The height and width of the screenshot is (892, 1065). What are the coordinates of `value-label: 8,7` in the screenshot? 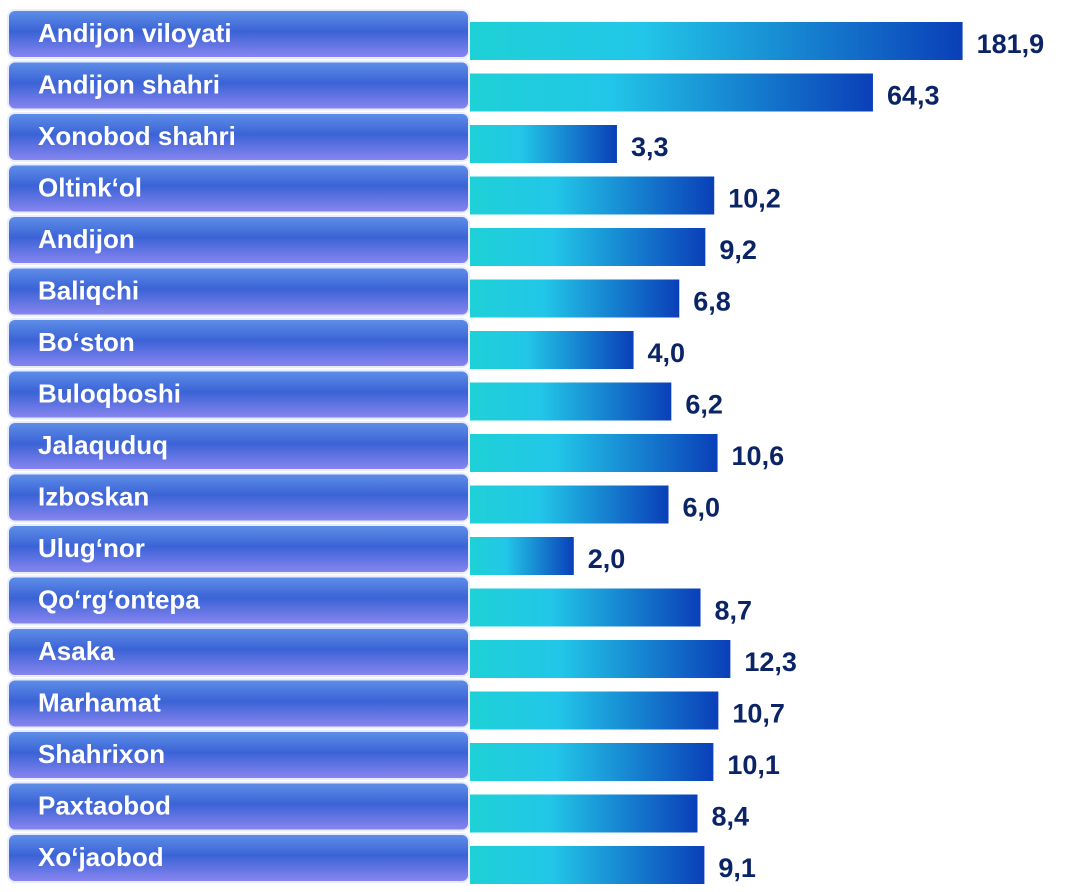 It's located at (734, 611).